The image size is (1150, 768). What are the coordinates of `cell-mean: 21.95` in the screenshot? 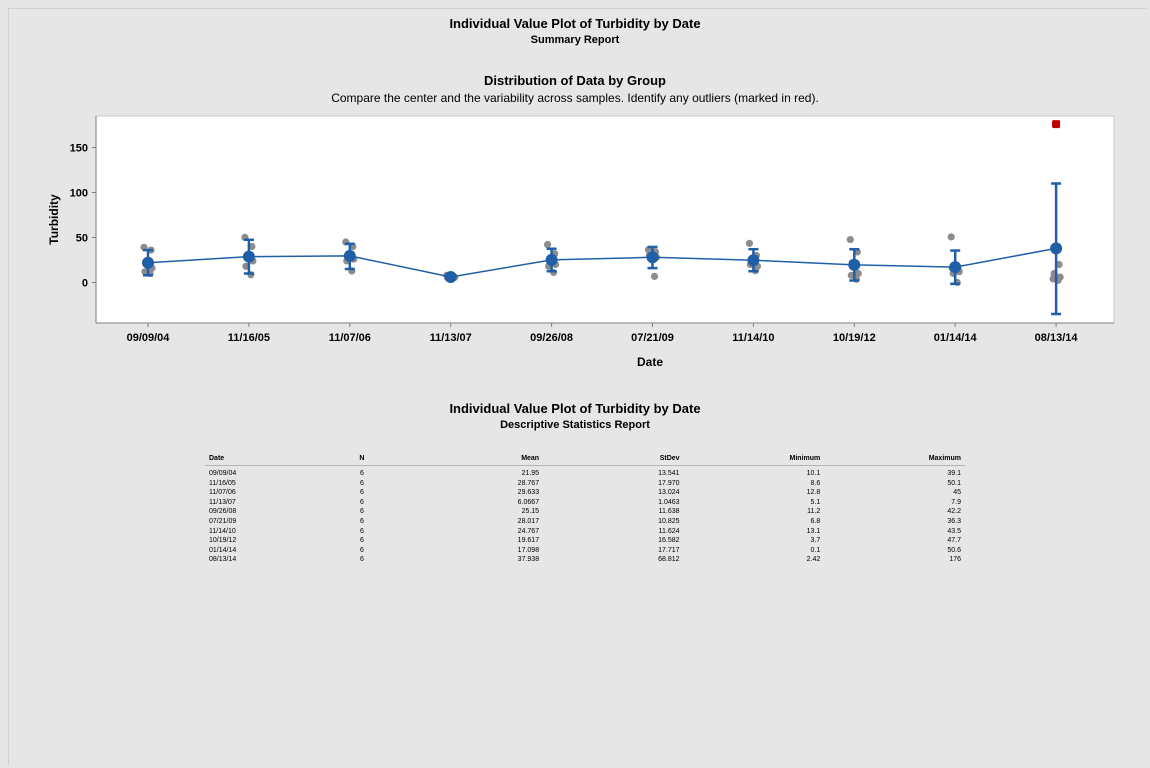 It's located at (530, 473).